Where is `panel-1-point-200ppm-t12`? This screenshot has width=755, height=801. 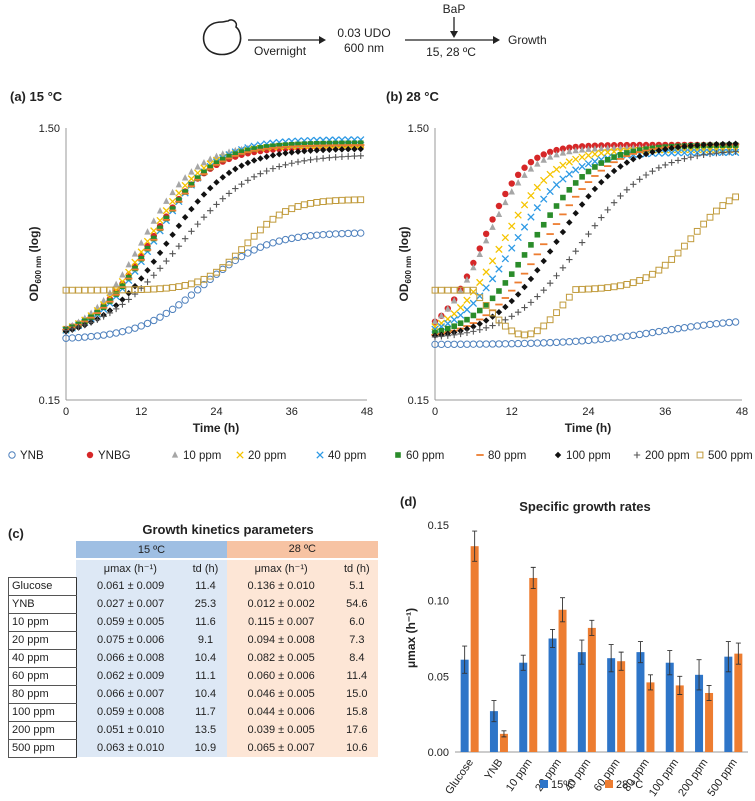
panel-1-point-200ppm-t12 is located at coordinates (511, 316).